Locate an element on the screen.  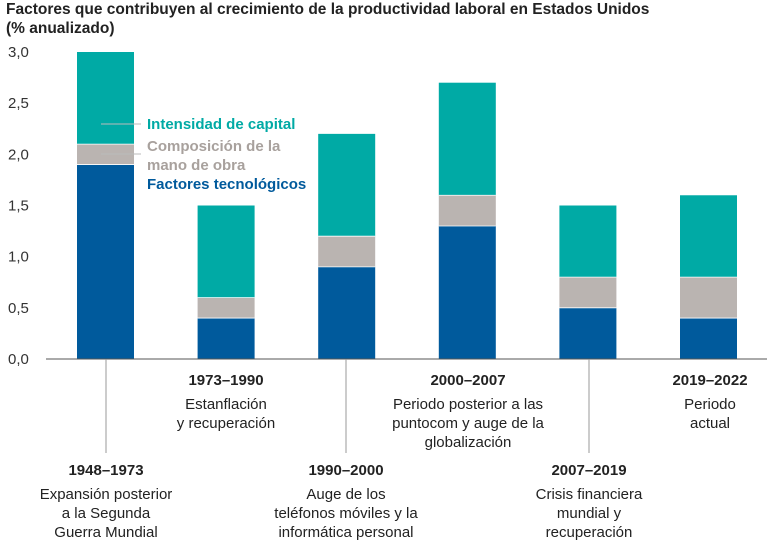
y-tick-label: 1,5 is located at coordinates (18, 206).